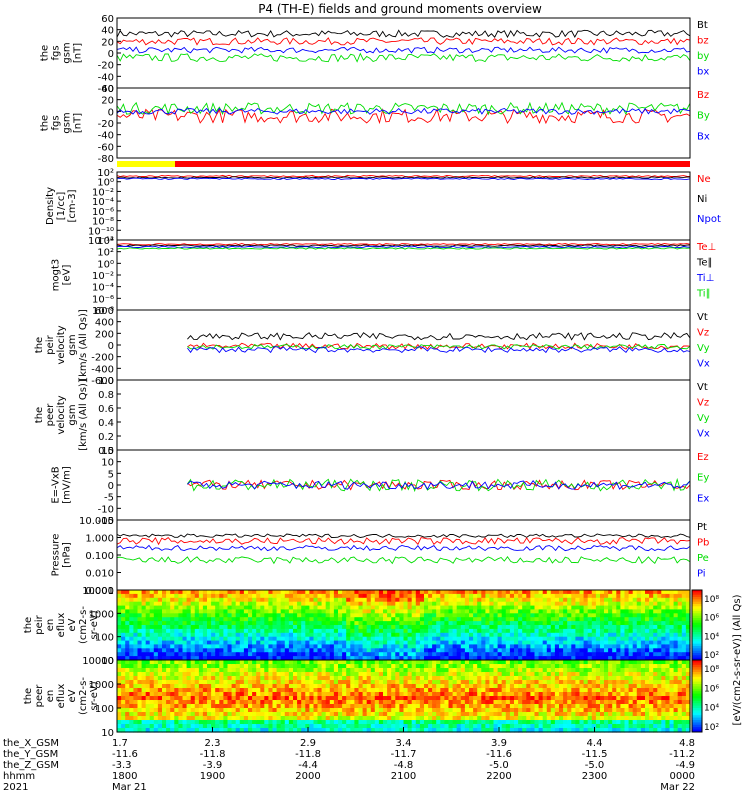  I want to click on y-tick-label: 10.000, so click(96, 521).